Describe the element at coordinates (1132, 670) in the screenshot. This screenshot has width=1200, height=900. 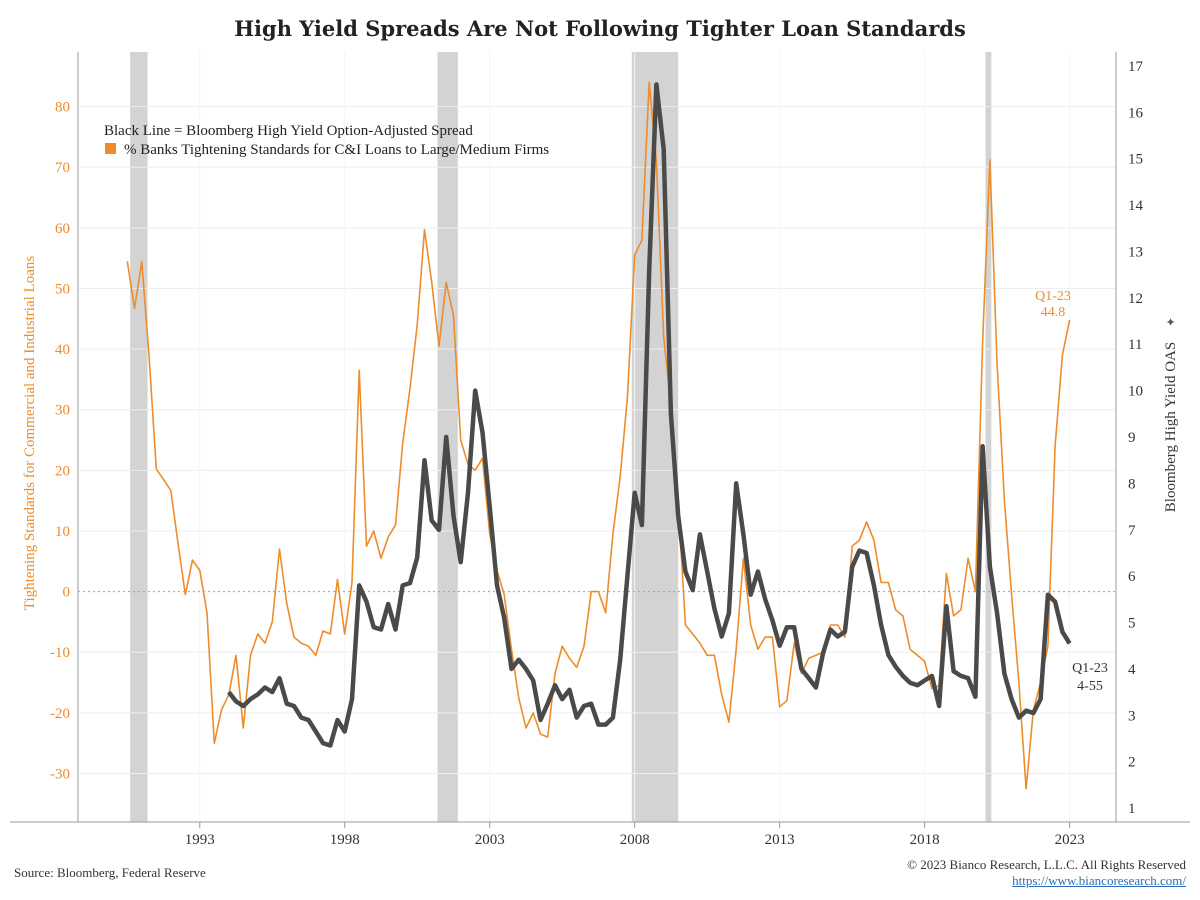
I see `right-tick-label-4: 4` at that location.